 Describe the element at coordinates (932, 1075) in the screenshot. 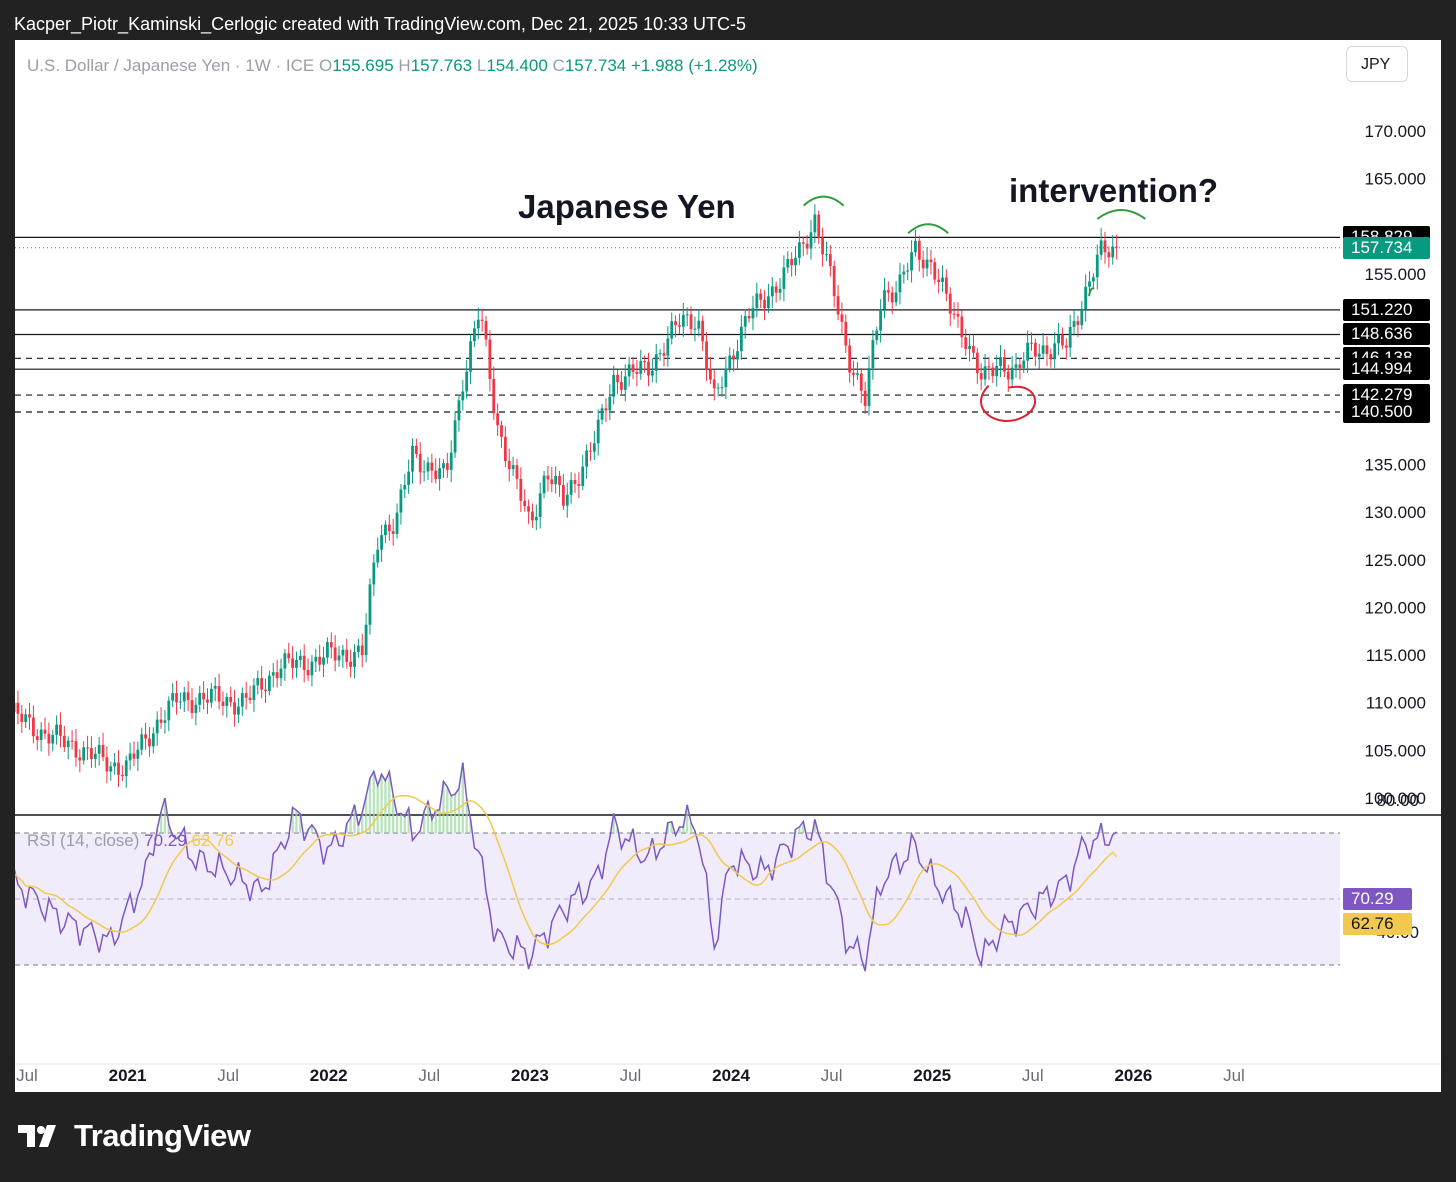

I see `time-axis-label: 2025` at that location.